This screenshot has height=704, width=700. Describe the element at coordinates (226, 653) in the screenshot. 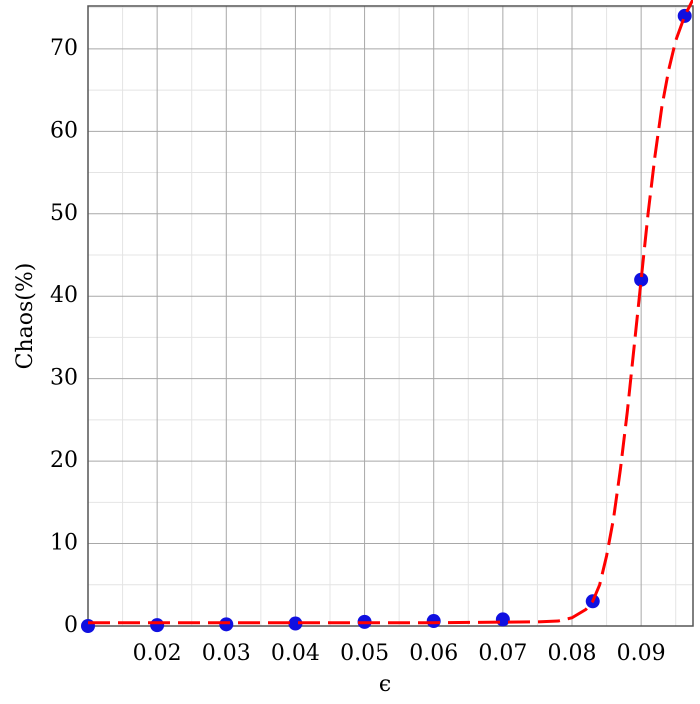

I see `x-tick-label: 0.03` at that location.